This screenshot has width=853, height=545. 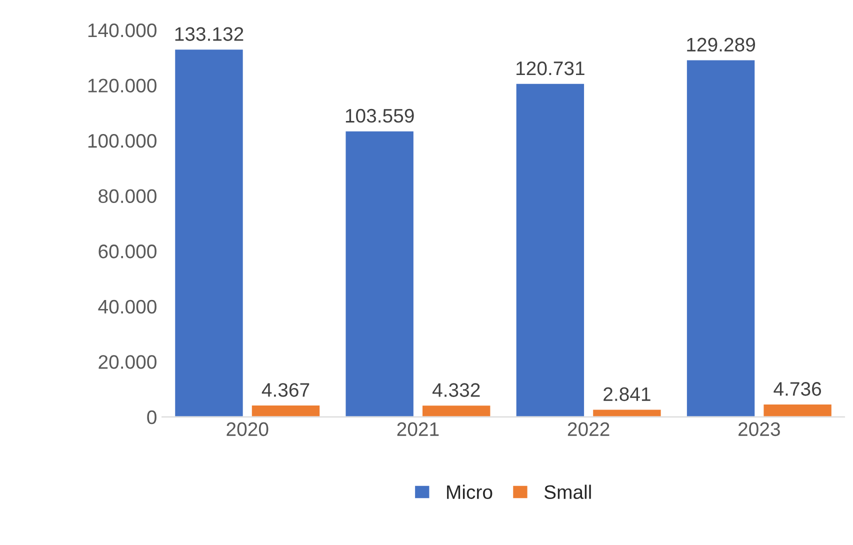 What do you see at coordinates (721, 45) in the screenshot?
I see `data-label: 129.289` at bounding box center [721, 45].